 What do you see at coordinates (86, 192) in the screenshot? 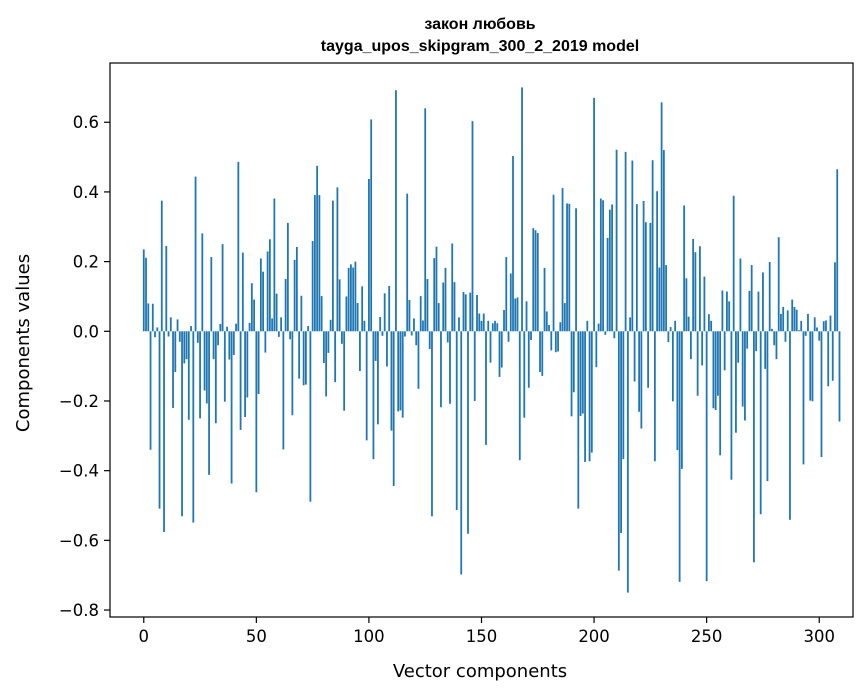
I see `y-tick-label: 0.4` at bounding box center [86, 192].